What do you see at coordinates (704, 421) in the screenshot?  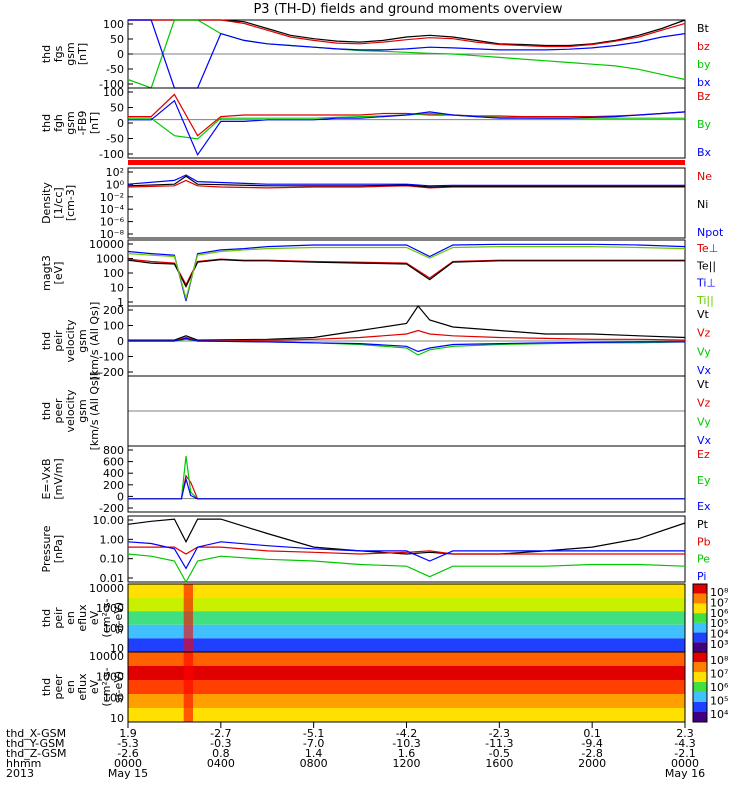 I see `legend-entry: Vy` at bounding box center [704, 421].